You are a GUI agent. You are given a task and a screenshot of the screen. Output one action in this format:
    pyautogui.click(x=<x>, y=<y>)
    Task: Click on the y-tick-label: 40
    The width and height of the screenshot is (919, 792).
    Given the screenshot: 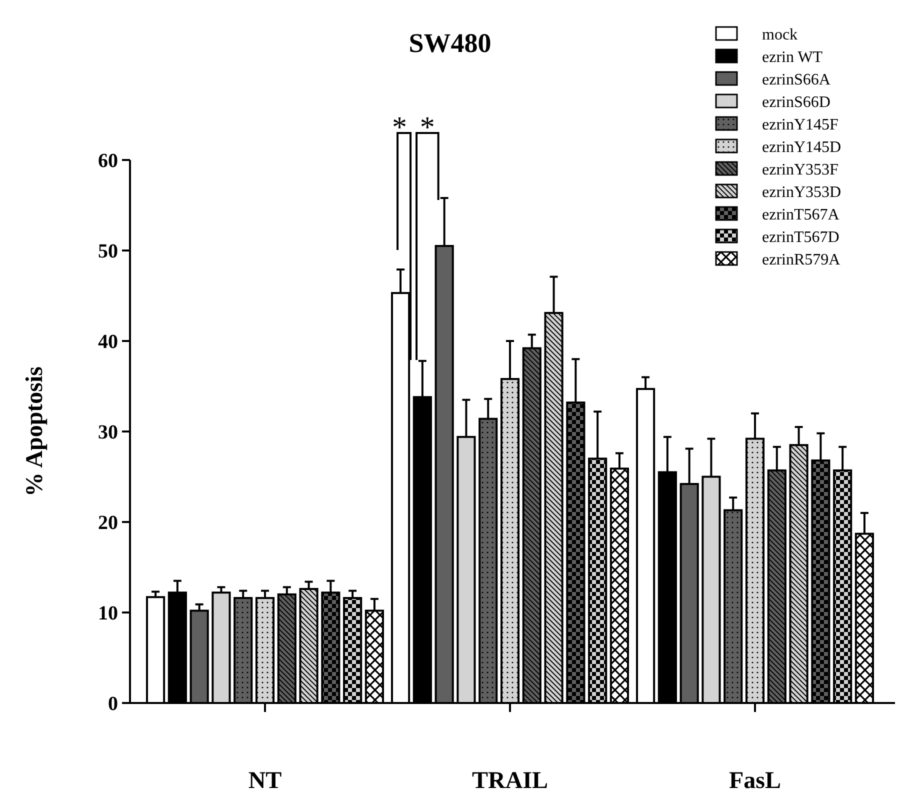 What is the action you would take?
    pyautogui.click(x=108, y=342)
    